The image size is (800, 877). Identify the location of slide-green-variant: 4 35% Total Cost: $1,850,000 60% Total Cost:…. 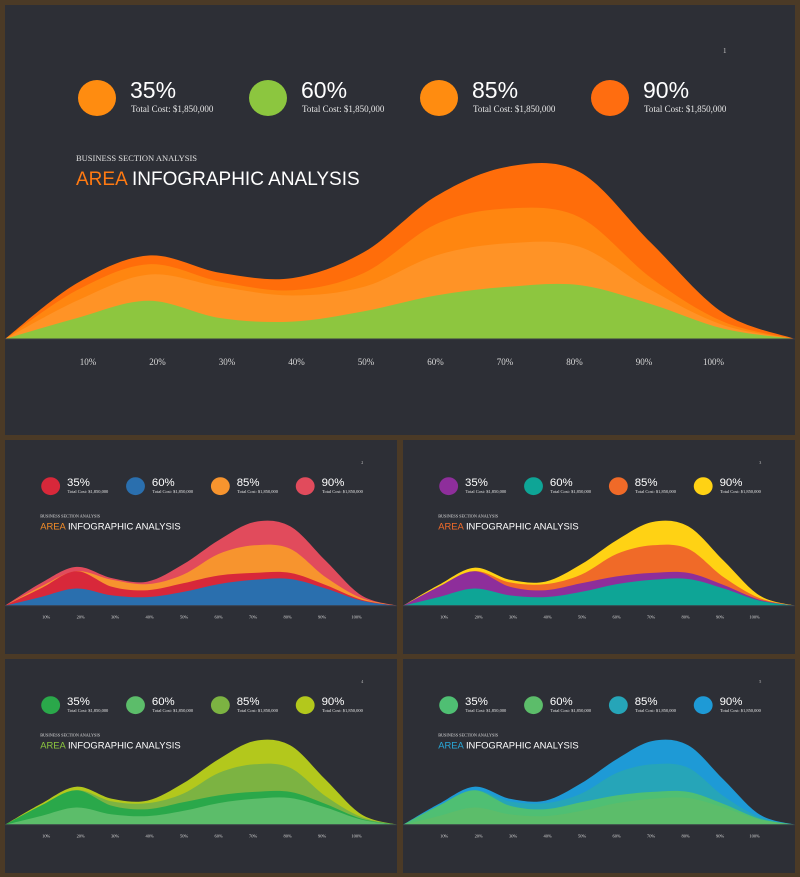
(201, 766).